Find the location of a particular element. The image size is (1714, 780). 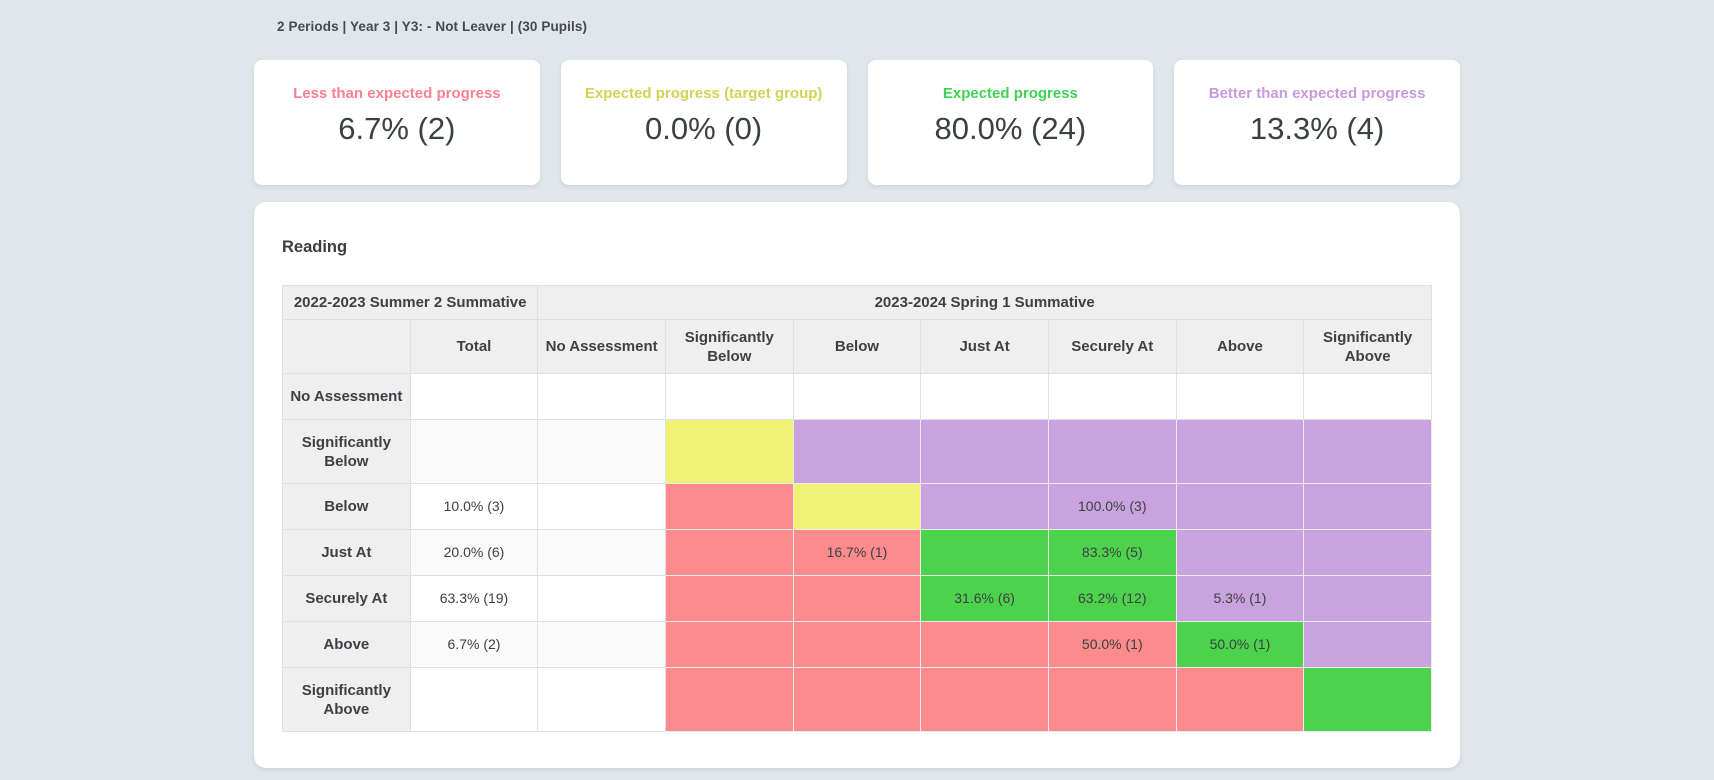

matrix-cell: 63.2% (12) is located at coordinates (1112, 598).